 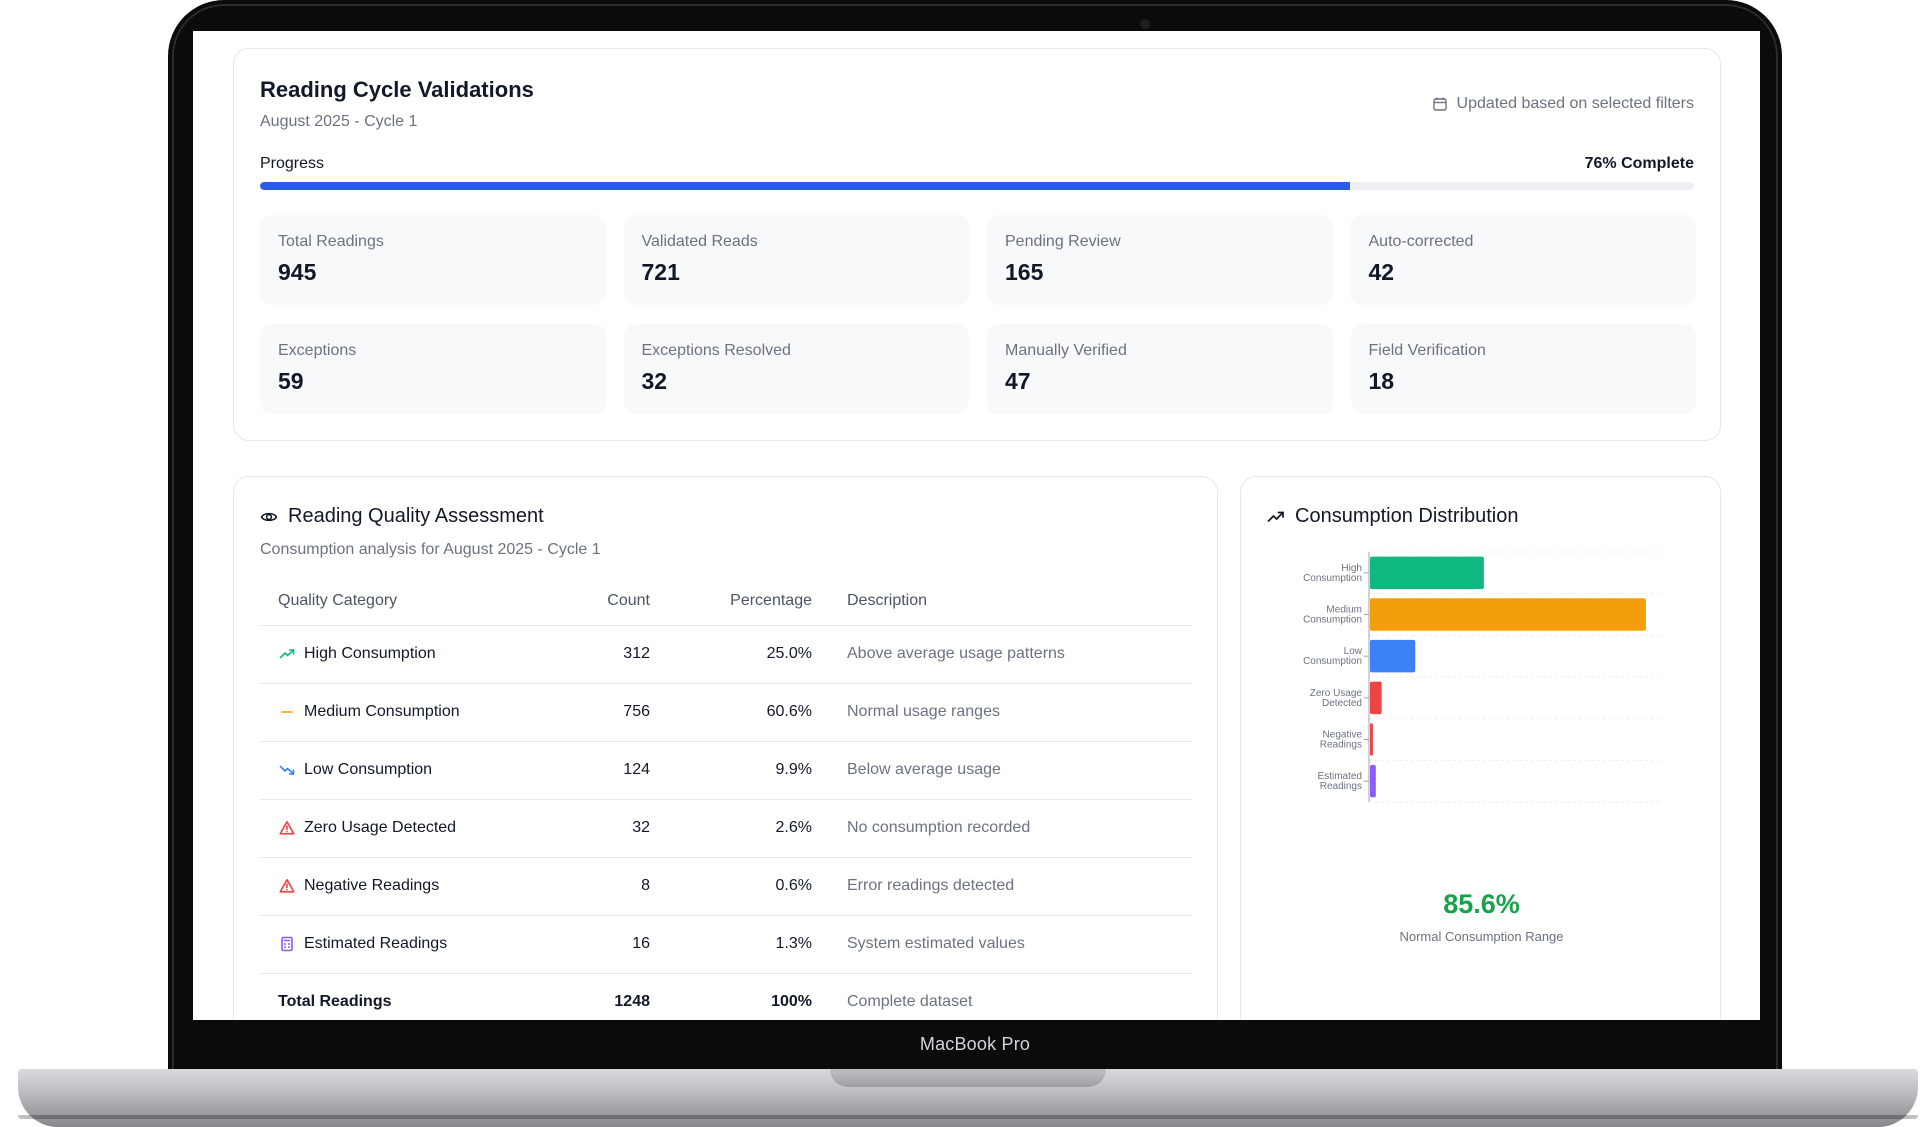 What do you see at coordinates (433, 369) in the screenshot?
I see `stat-card: Exceptions 59` at bounding box center [433, 369].